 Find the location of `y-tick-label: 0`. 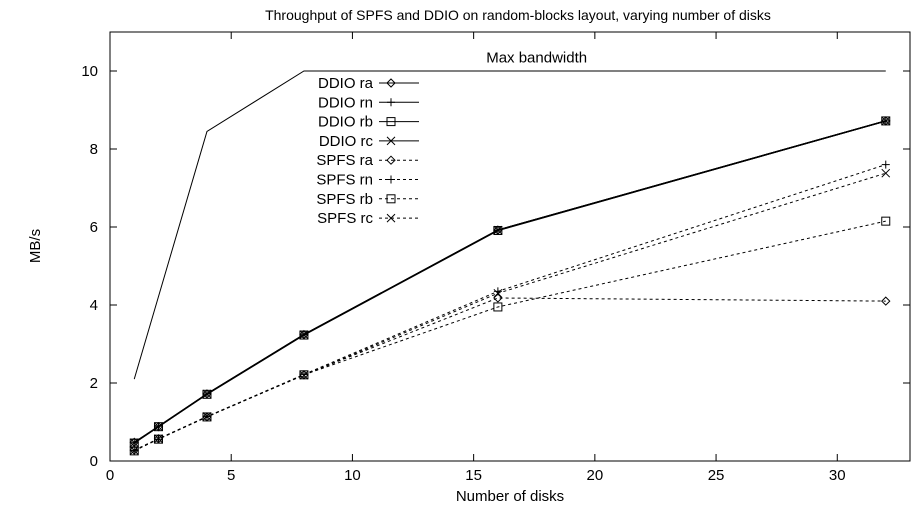

y-tick-label: 0 is located at coordinates (94, 461).